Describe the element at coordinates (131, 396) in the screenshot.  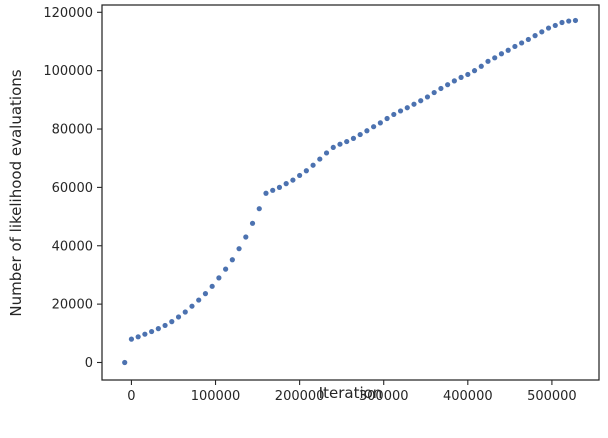
I see `x-tick-label: 0` at that location.